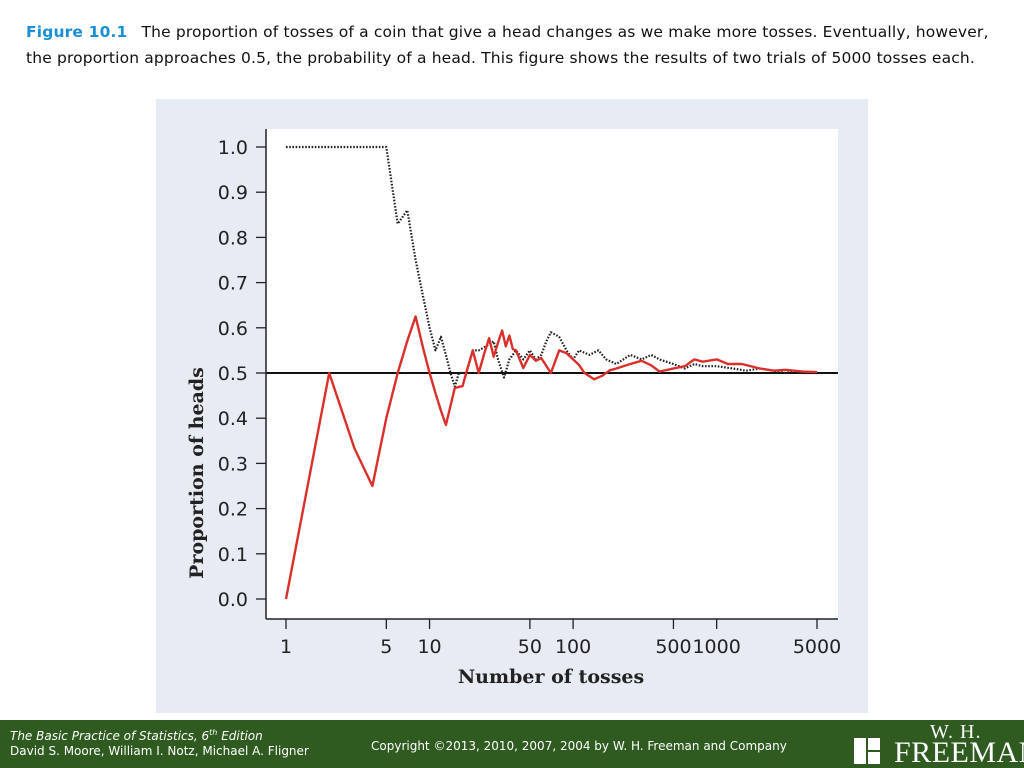 This screenshot has width=1024, height=768. What do you see at coordinates (530, 647) in the screenshot?
I see `x-tick-label: 50` at bounding box center [530, 647].